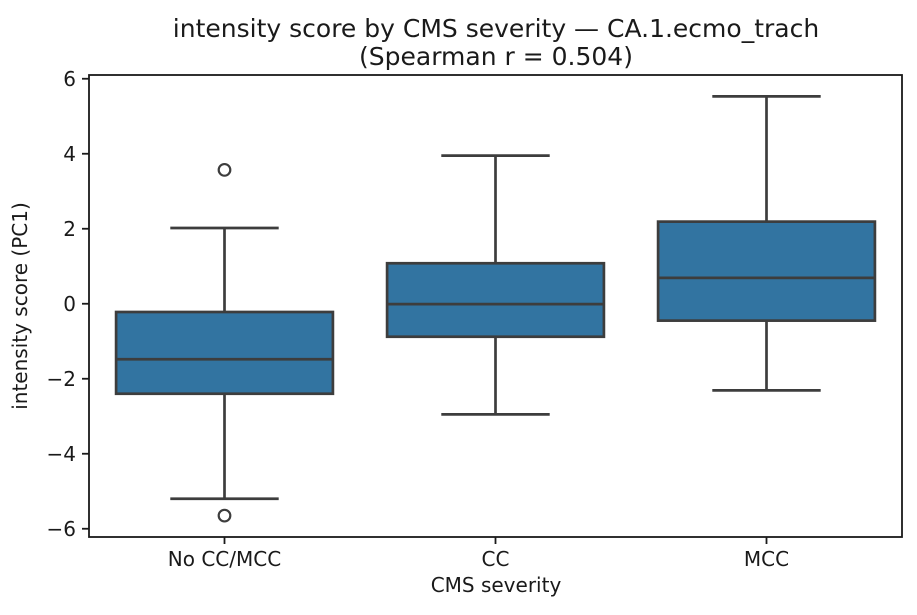  Describe the element at coordinates (61, 379) in the screenshot. I see `y-tick-label: −2` at that location.